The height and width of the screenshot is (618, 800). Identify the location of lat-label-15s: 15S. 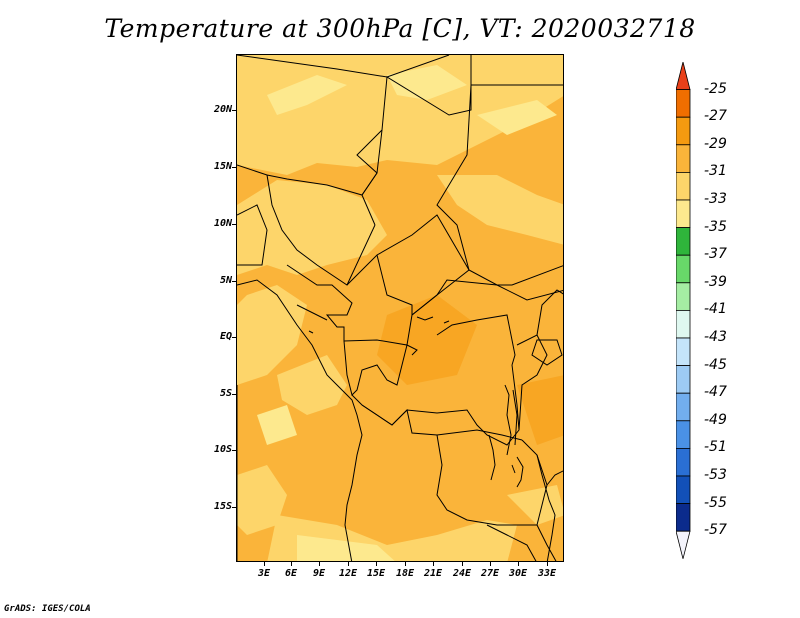
(222, 506).